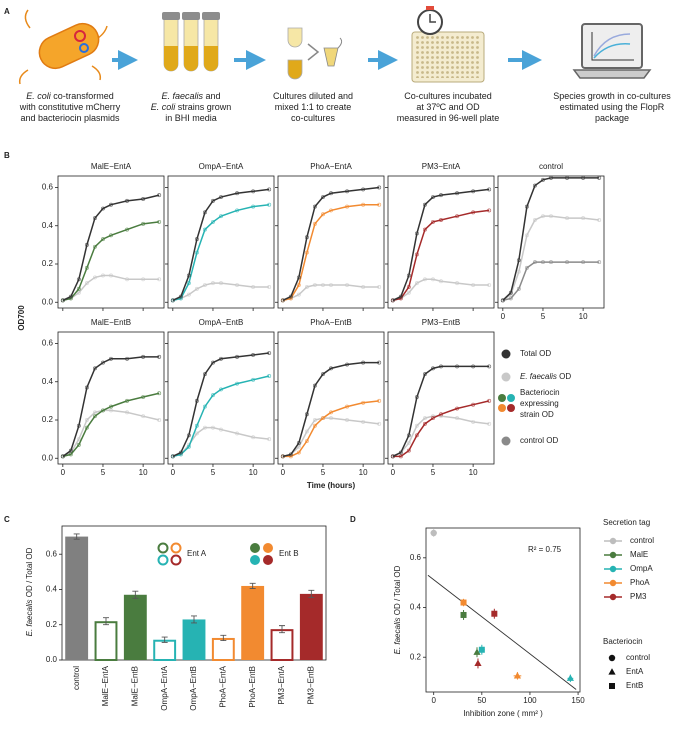  I want to click on legend-label: EntA, so click(635, 671).